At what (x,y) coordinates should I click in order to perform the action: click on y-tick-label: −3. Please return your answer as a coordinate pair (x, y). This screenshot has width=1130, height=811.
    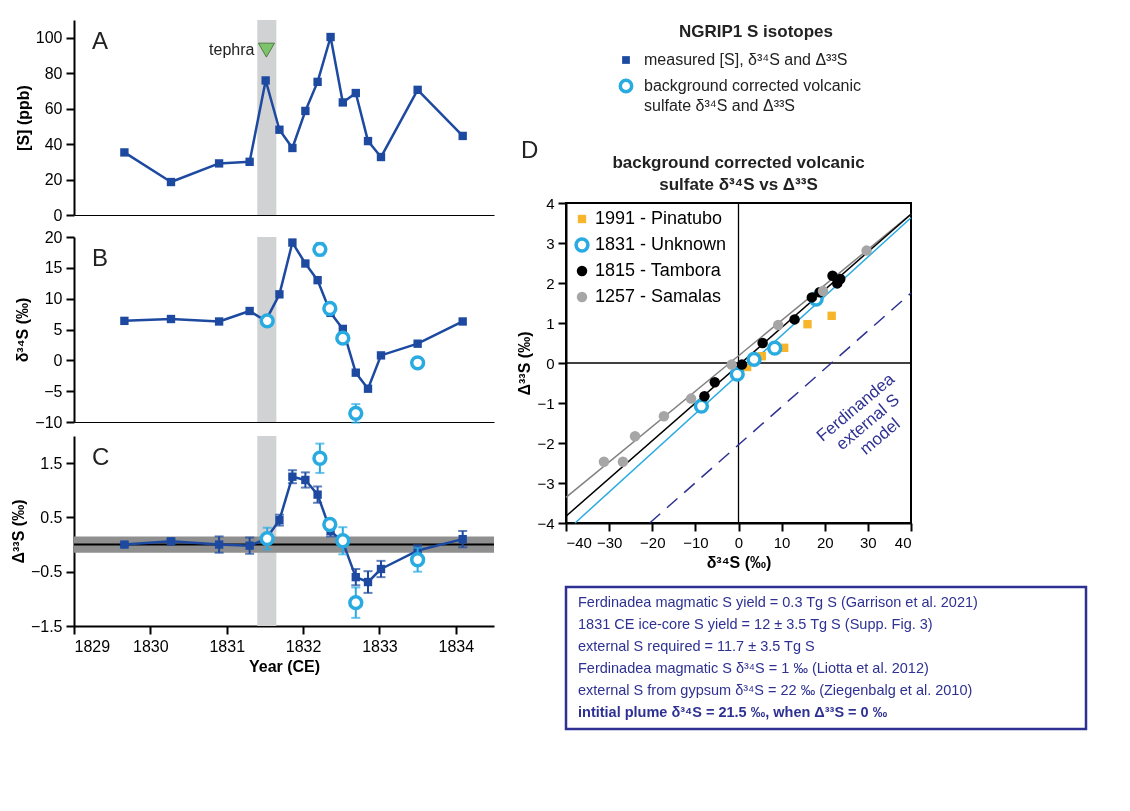
    Looking at the image, I should click on (546, 483).